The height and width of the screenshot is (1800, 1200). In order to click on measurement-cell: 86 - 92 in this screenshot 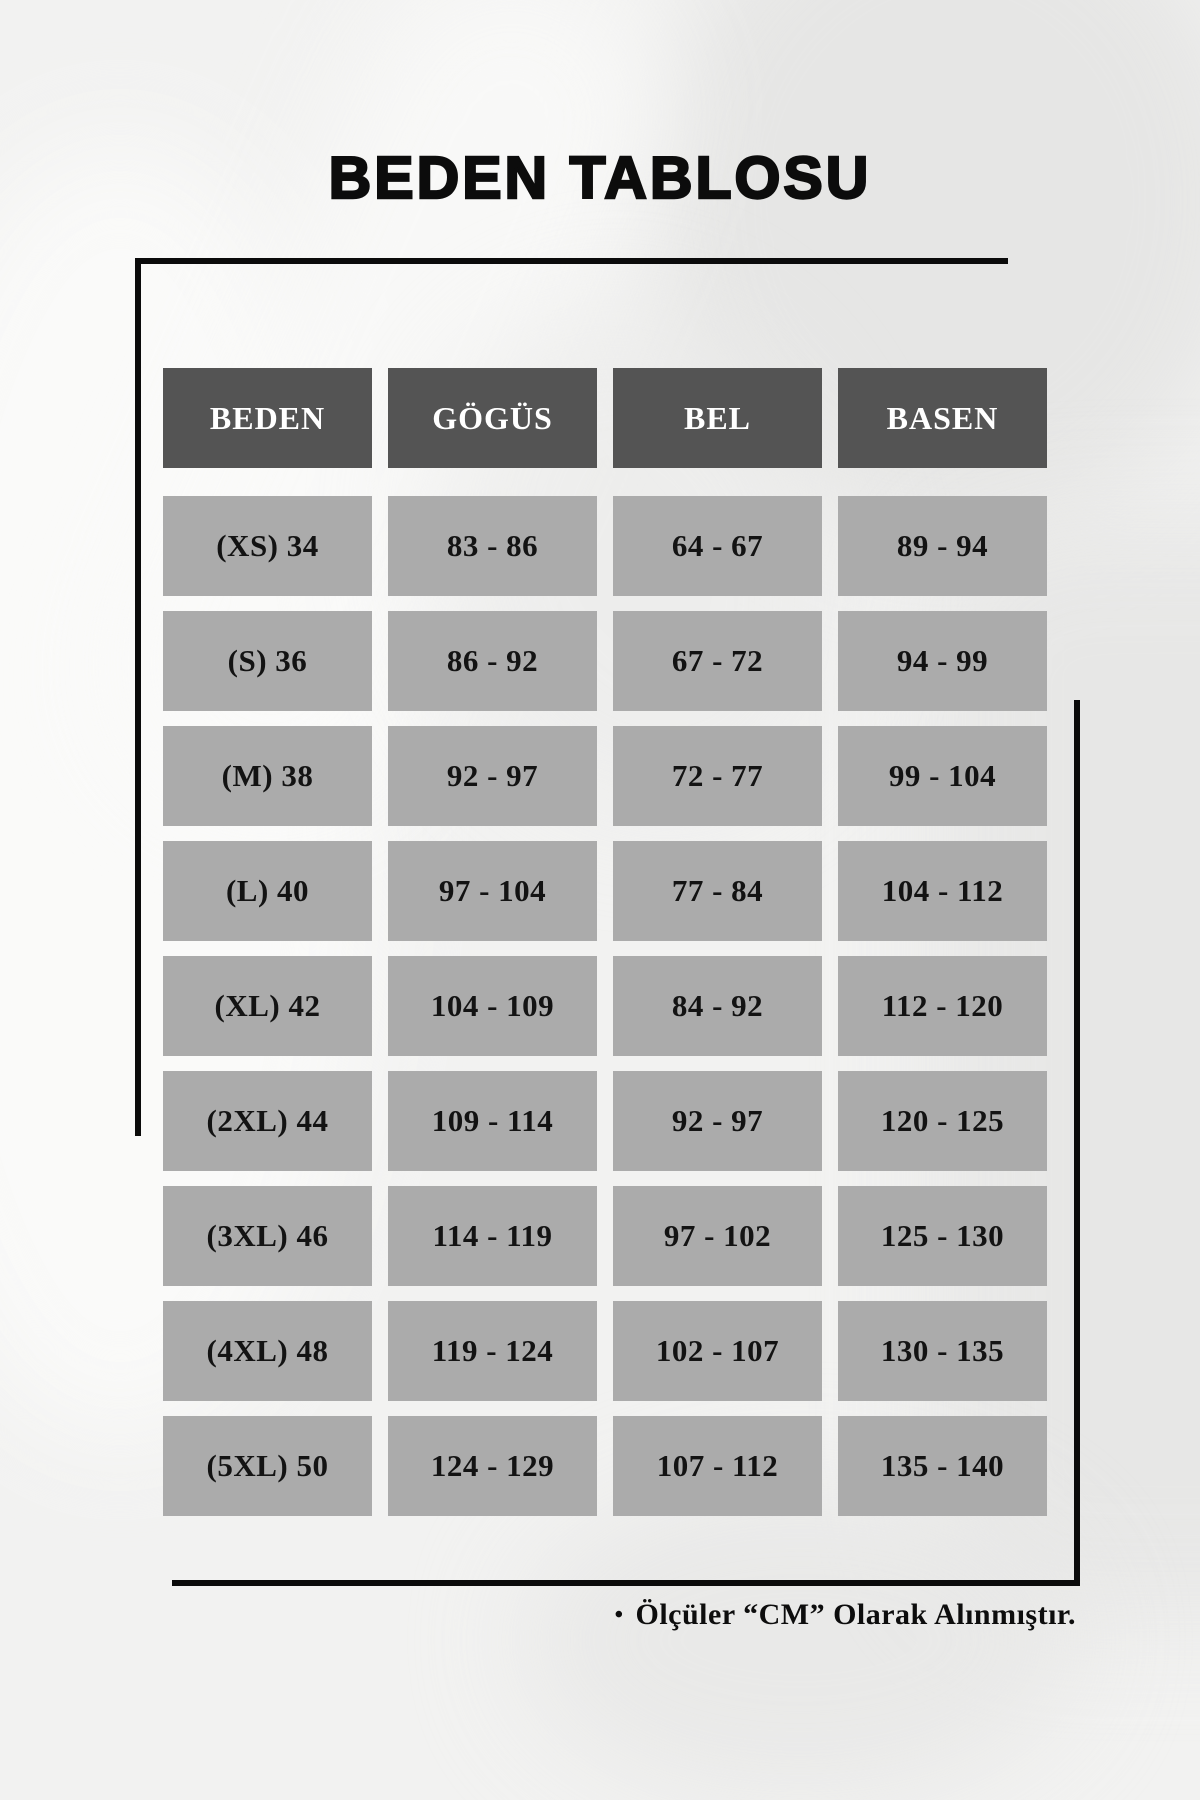, I will do `click(492, 661)`.